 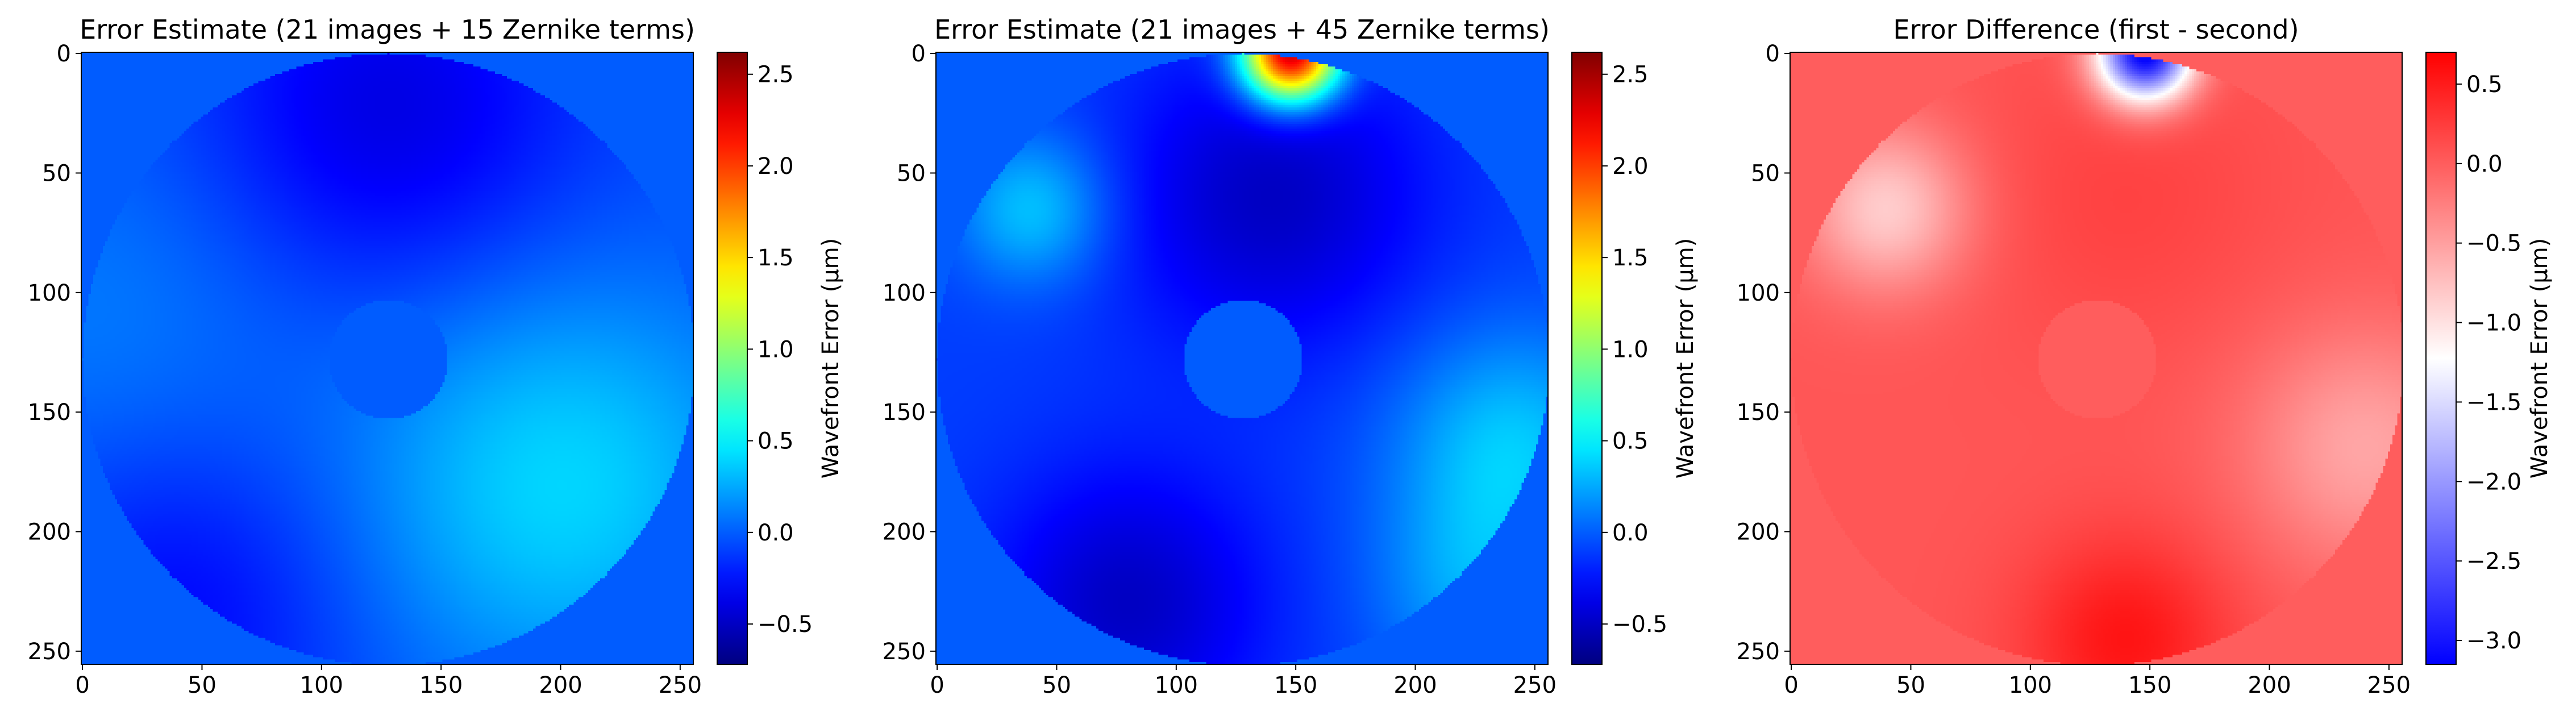 I want to click on colorbar-tick-label: −3.0, so click(x=2493, y=641).